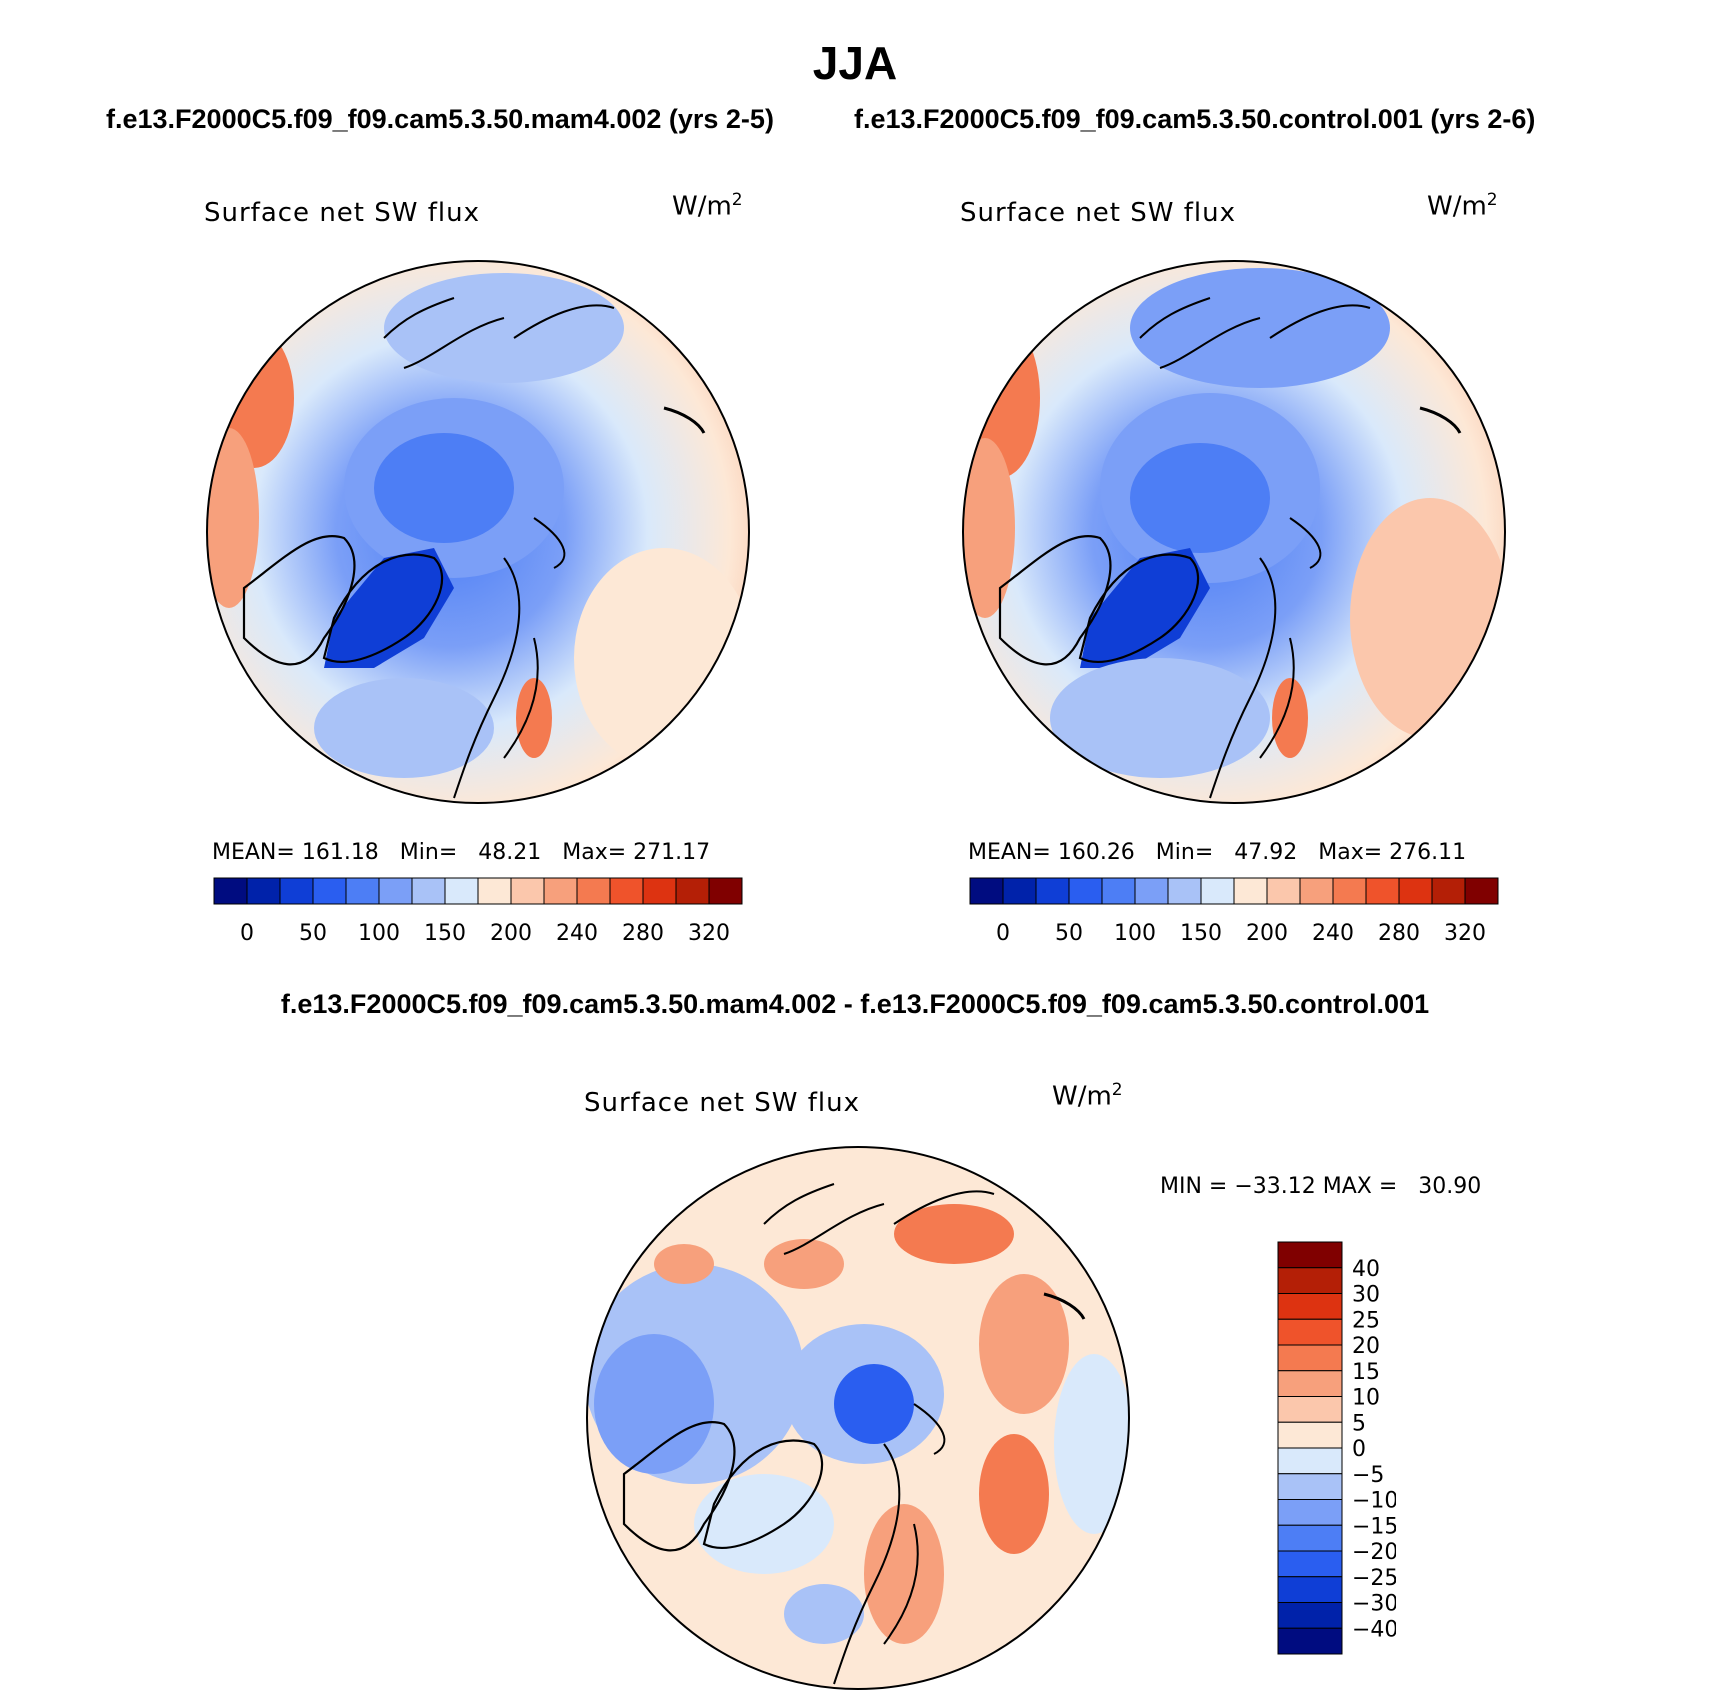 Image resolution: width=1710 pixels, height=1692 pixels. What do you see at coordinates (1374, 1578) in the screenshot?
I see `colorbar-tick-label: −25` at bounding box center [1374, 1578].